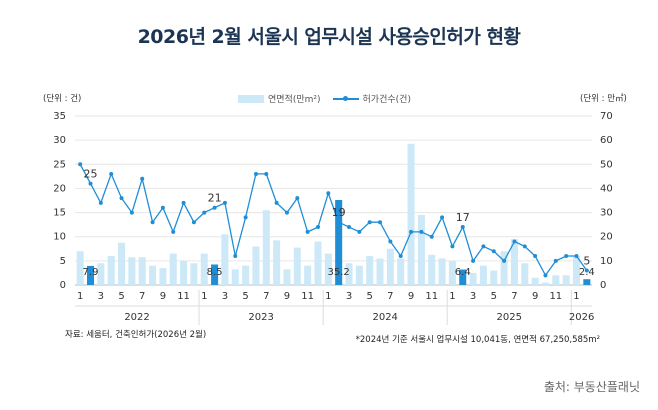 This screenshot has height=410, width=658. What do you see at coordinates (59, 188) in the screenshot?
I see `y-left-tick-label: 20` at bounding box center [59, 188].